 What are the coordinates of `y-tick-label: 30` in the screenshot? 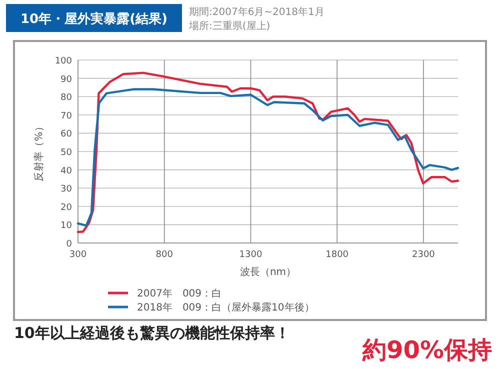 It's located at (66, 189).